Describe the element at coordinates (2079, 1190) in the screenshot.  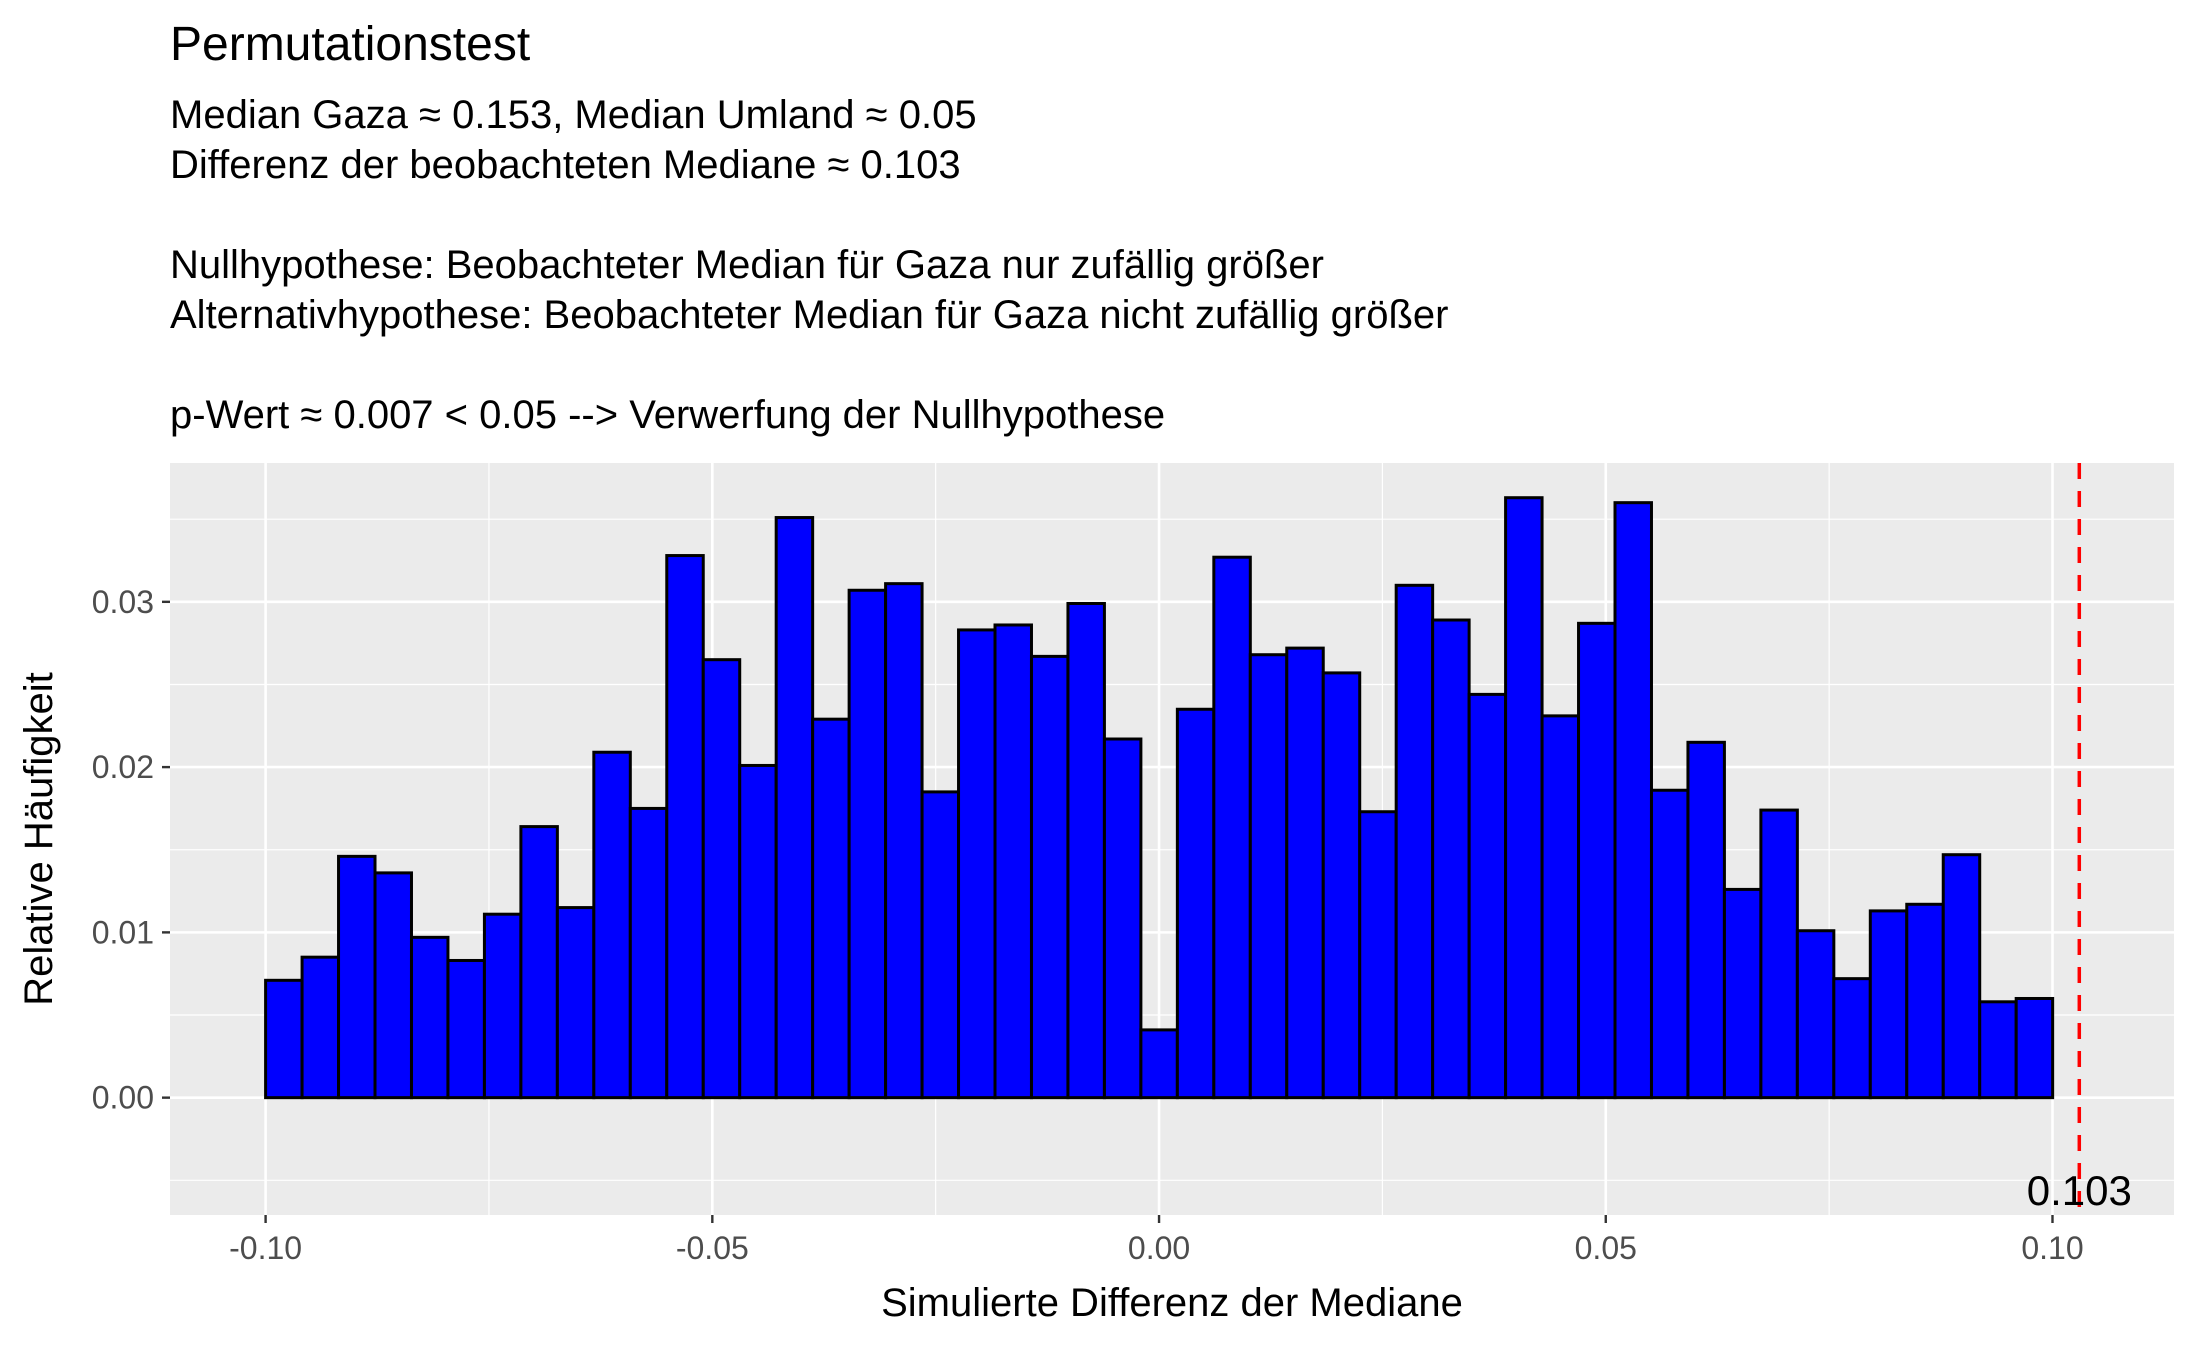
I see `observed-difference-label: 0.103` at that location.